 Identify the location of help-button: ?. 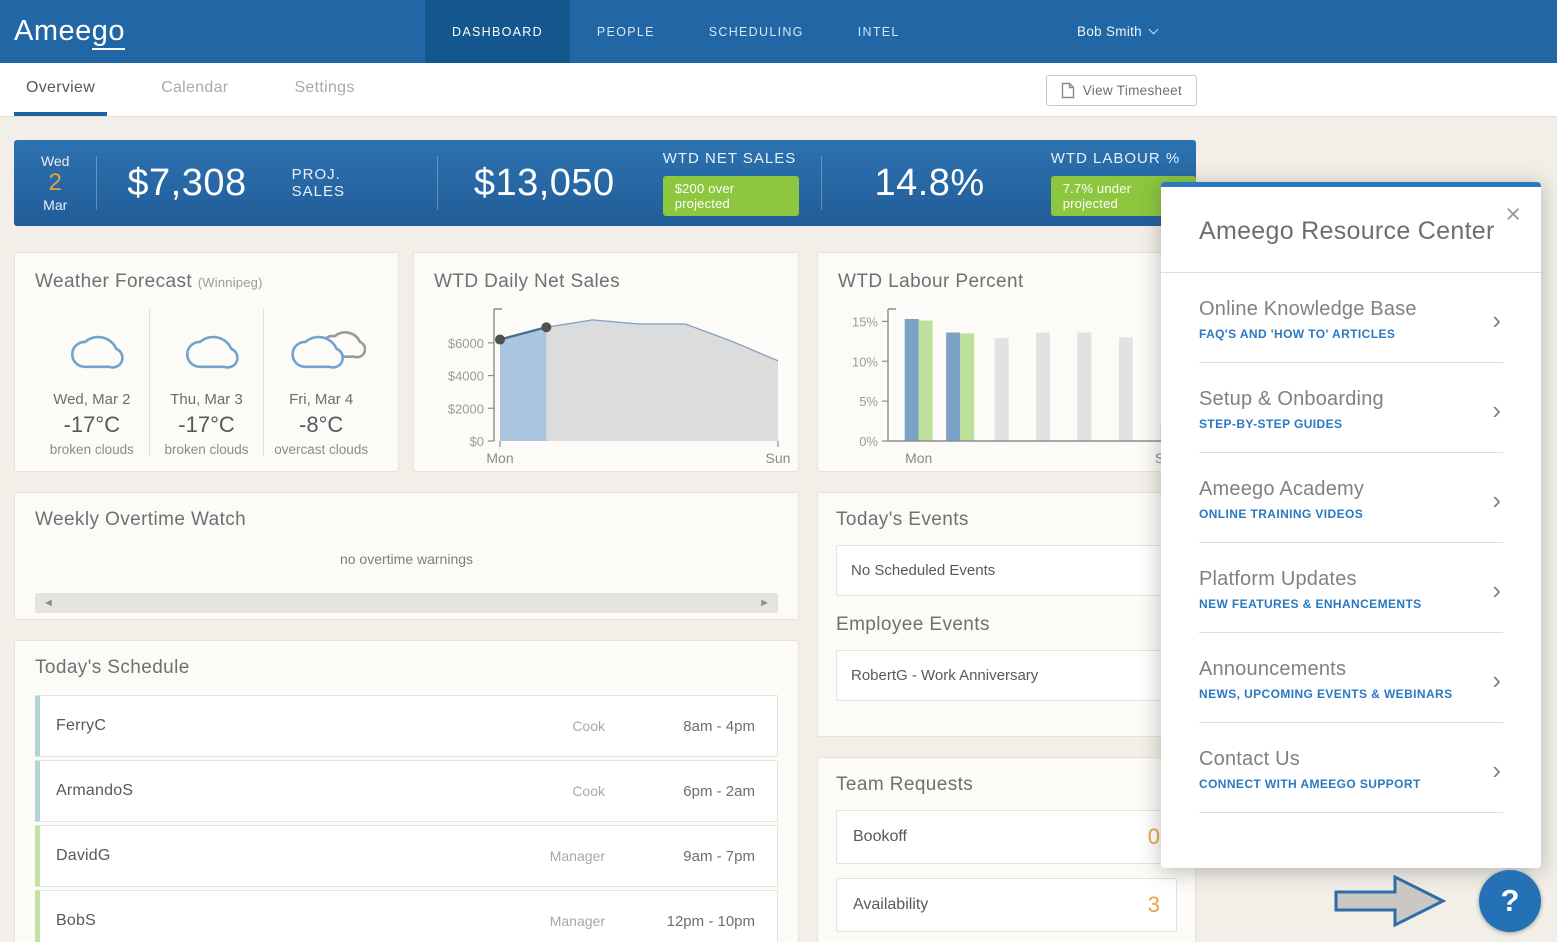
(1510, 901).